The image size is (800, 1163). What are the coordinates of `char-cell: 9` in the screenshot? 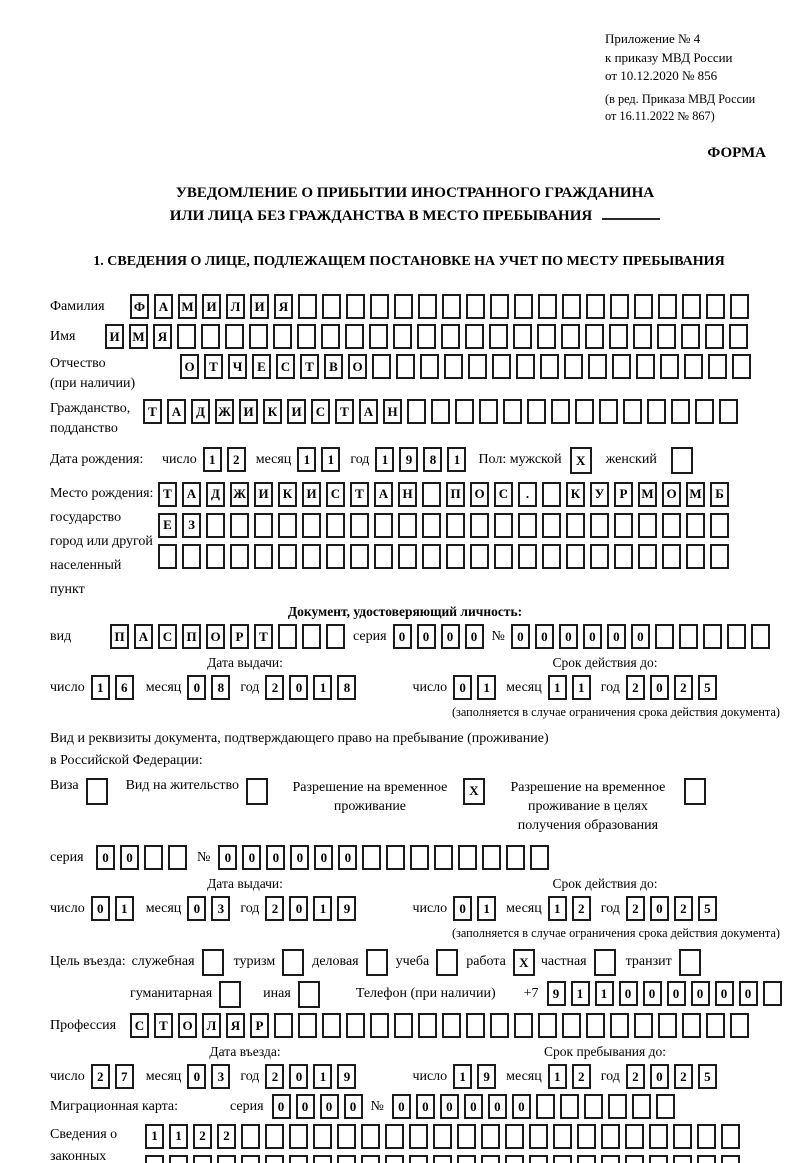 It's located at (556, 993).